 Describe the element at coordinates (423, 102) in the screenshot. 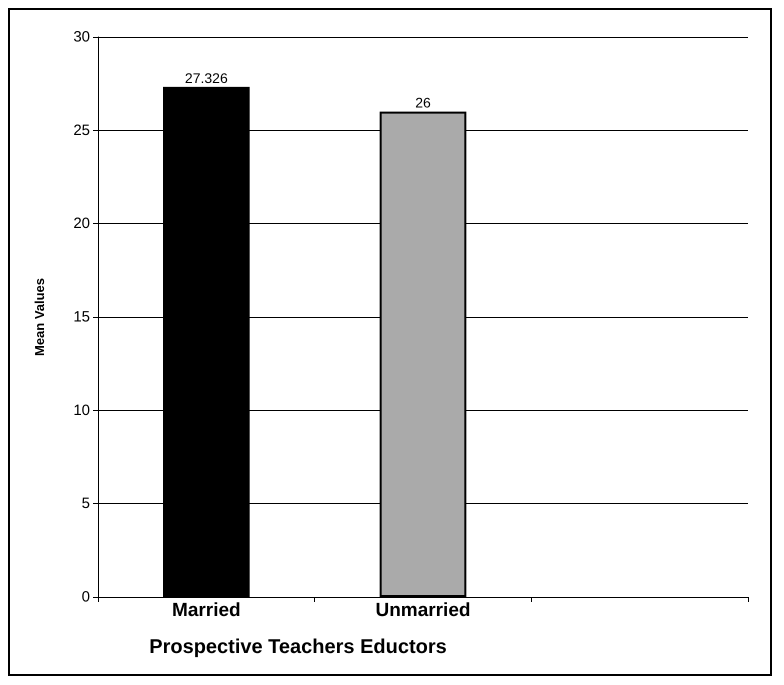

I see `data-label: 26` at that location.